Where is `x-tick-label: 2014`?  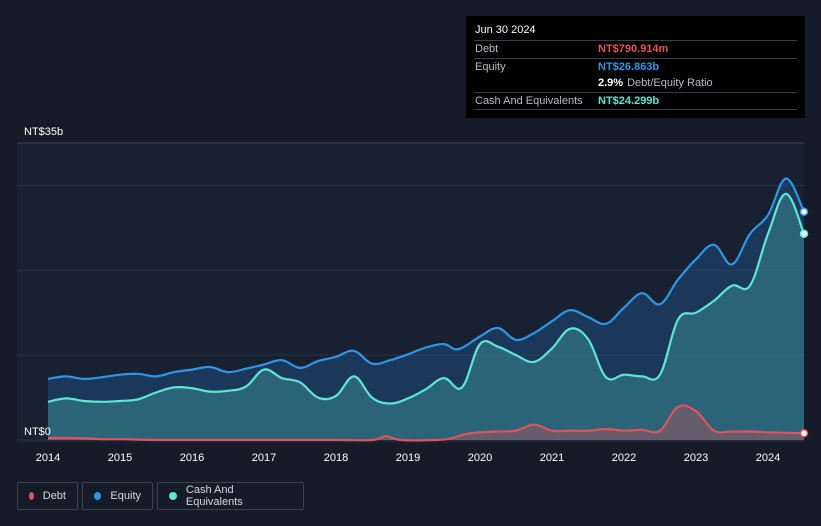
x-tick-label: 2014 is located at coordinates (48, 458).